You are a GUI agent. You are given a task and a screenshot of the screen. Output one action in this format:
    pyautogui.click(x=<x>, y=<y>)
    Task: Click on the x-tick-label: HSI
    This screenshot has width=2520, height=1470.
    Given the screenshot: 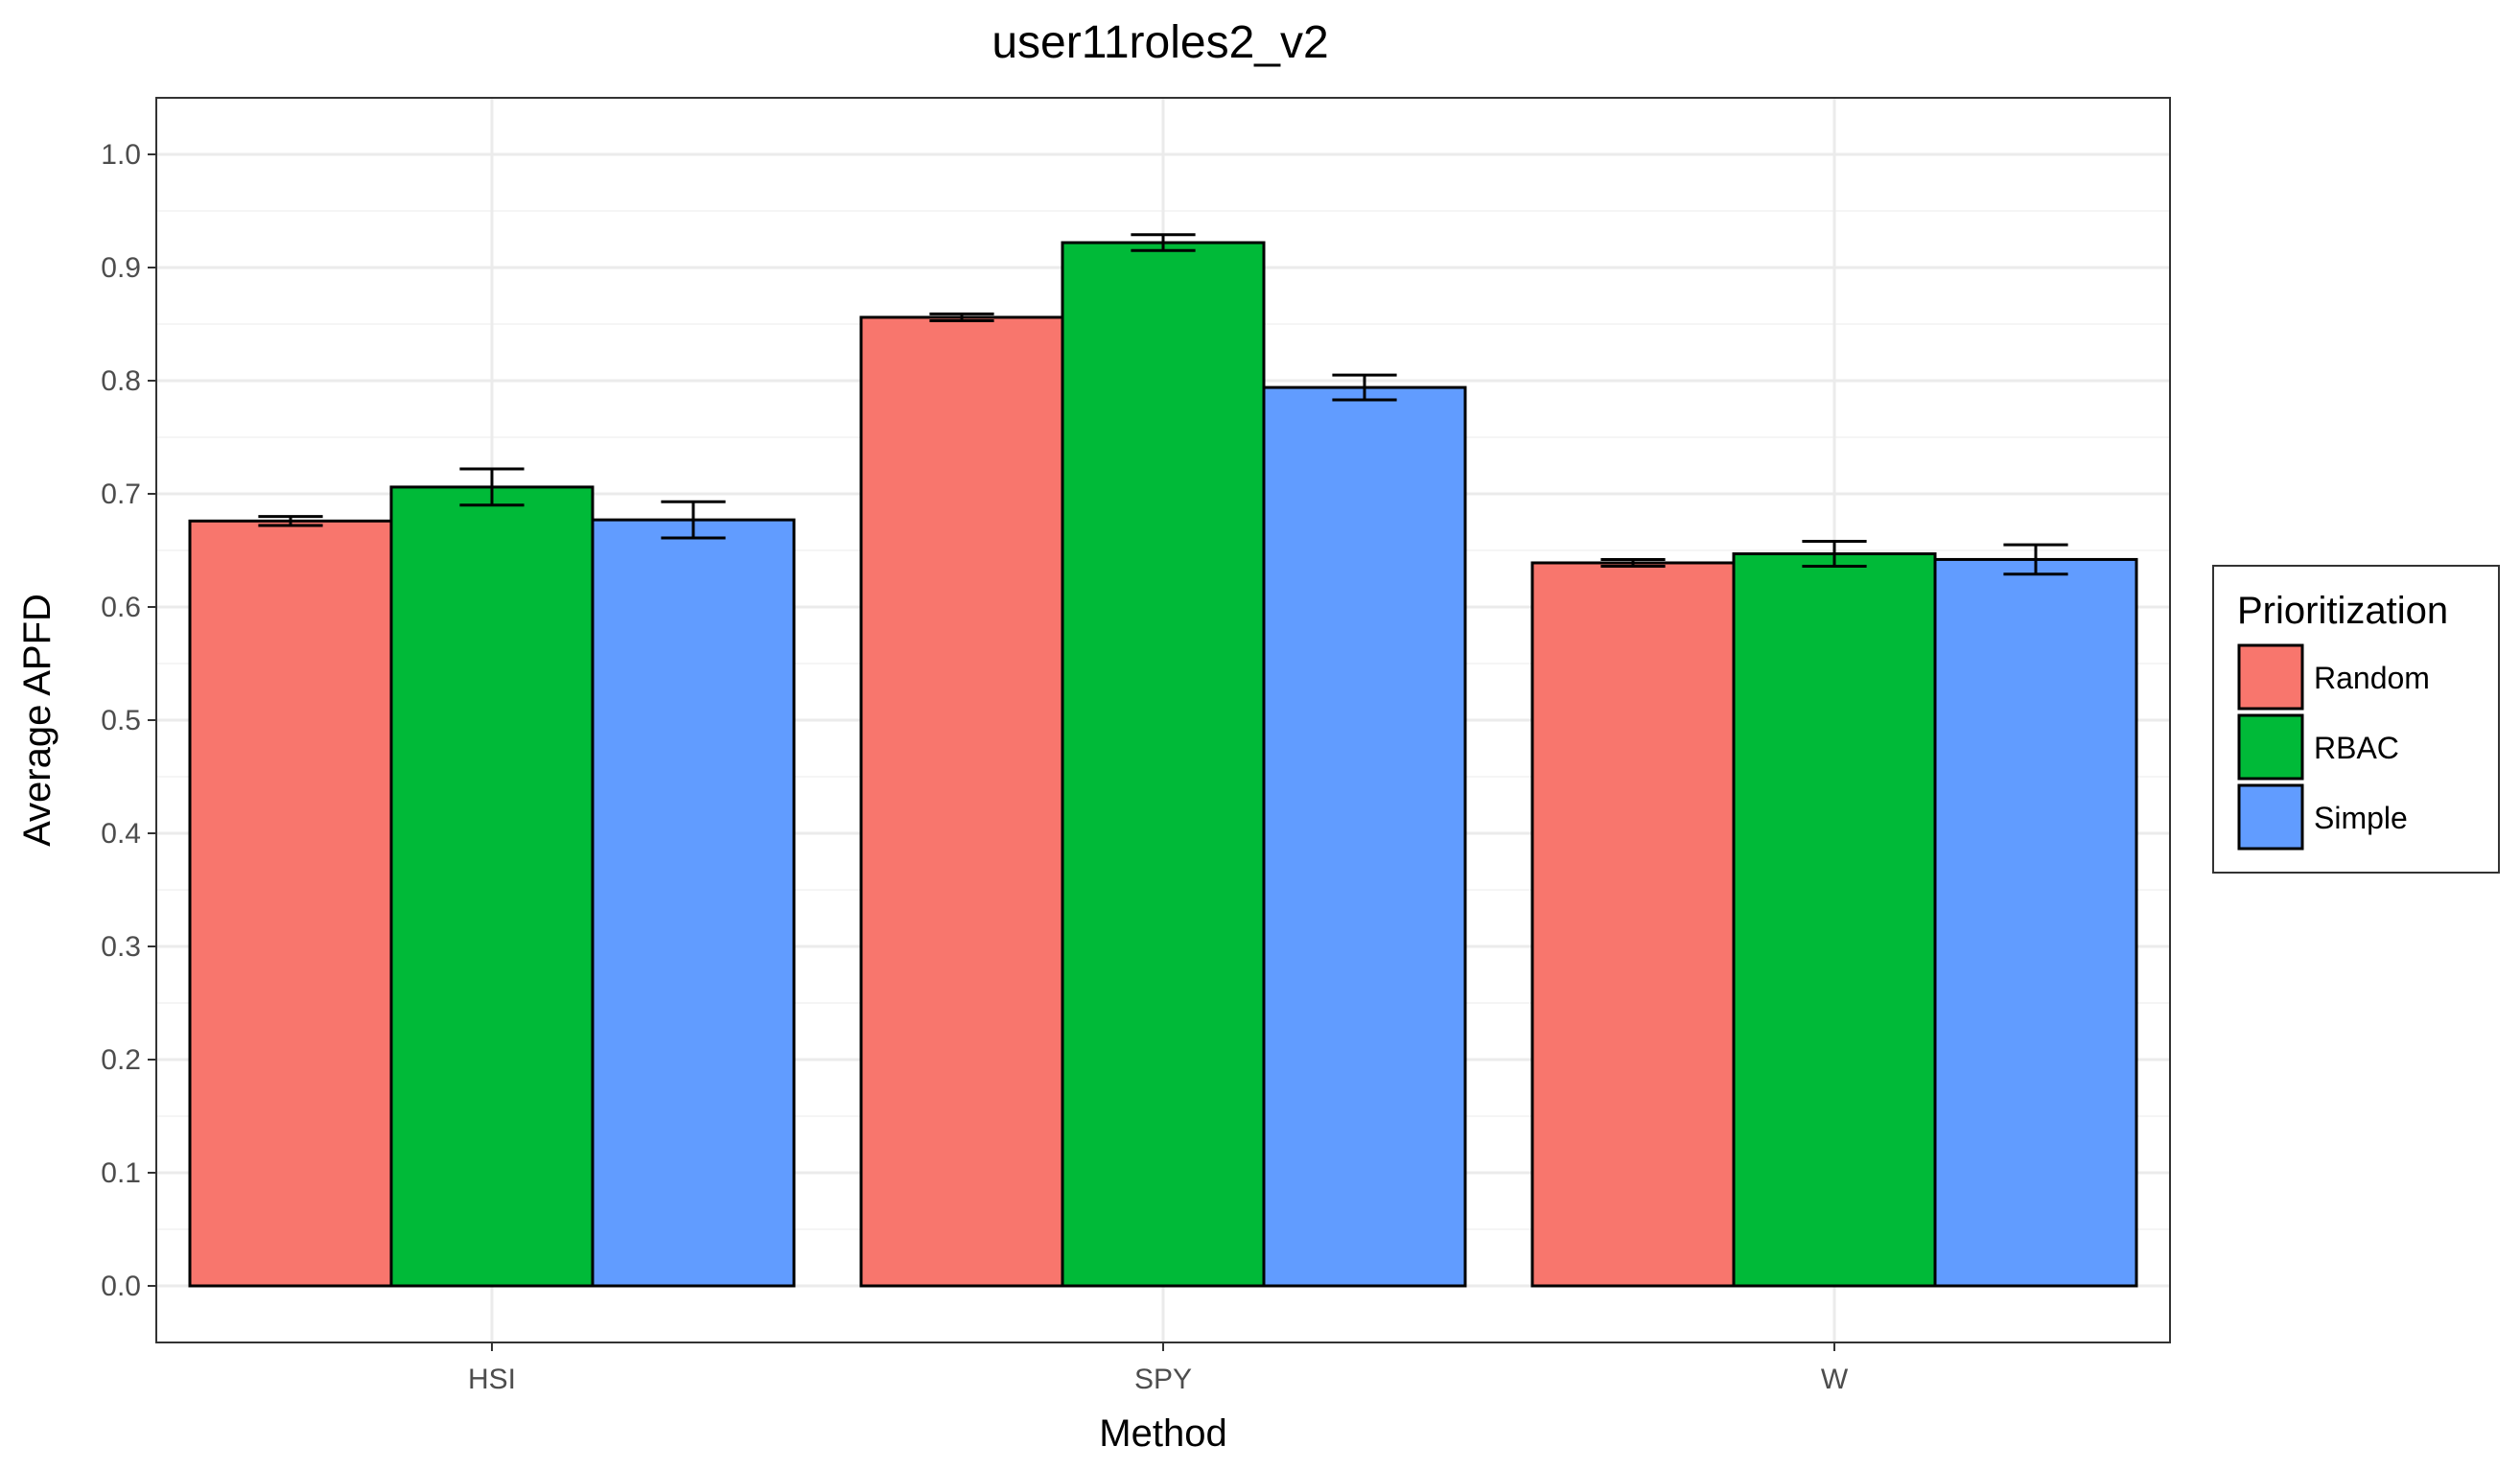 What is the action you would take?
    pyautogui.click(x=492, y=1379)
    